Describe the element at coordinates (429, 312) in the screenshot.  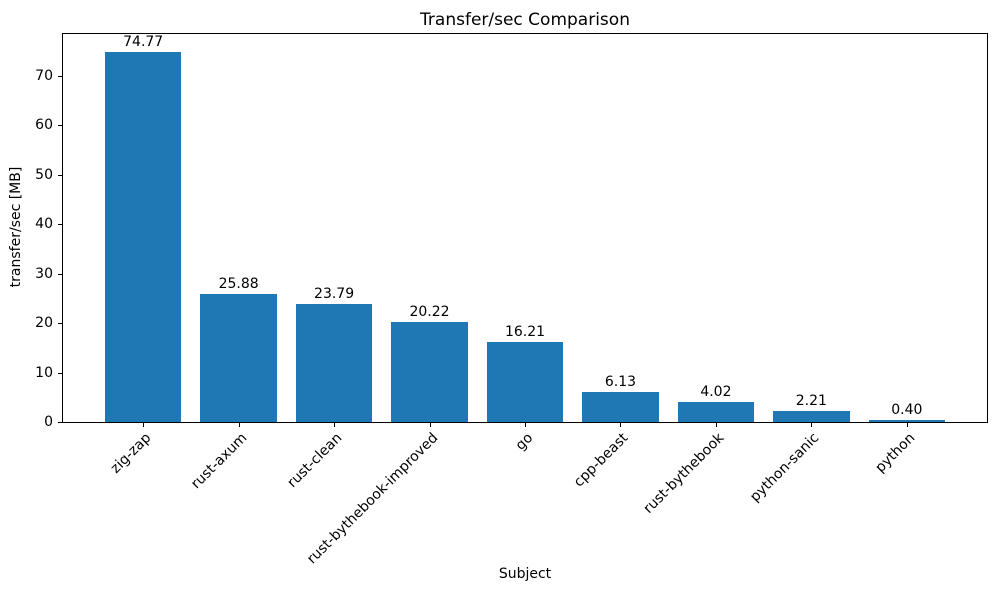
I see `bar-value-label: 20.22` at that location.